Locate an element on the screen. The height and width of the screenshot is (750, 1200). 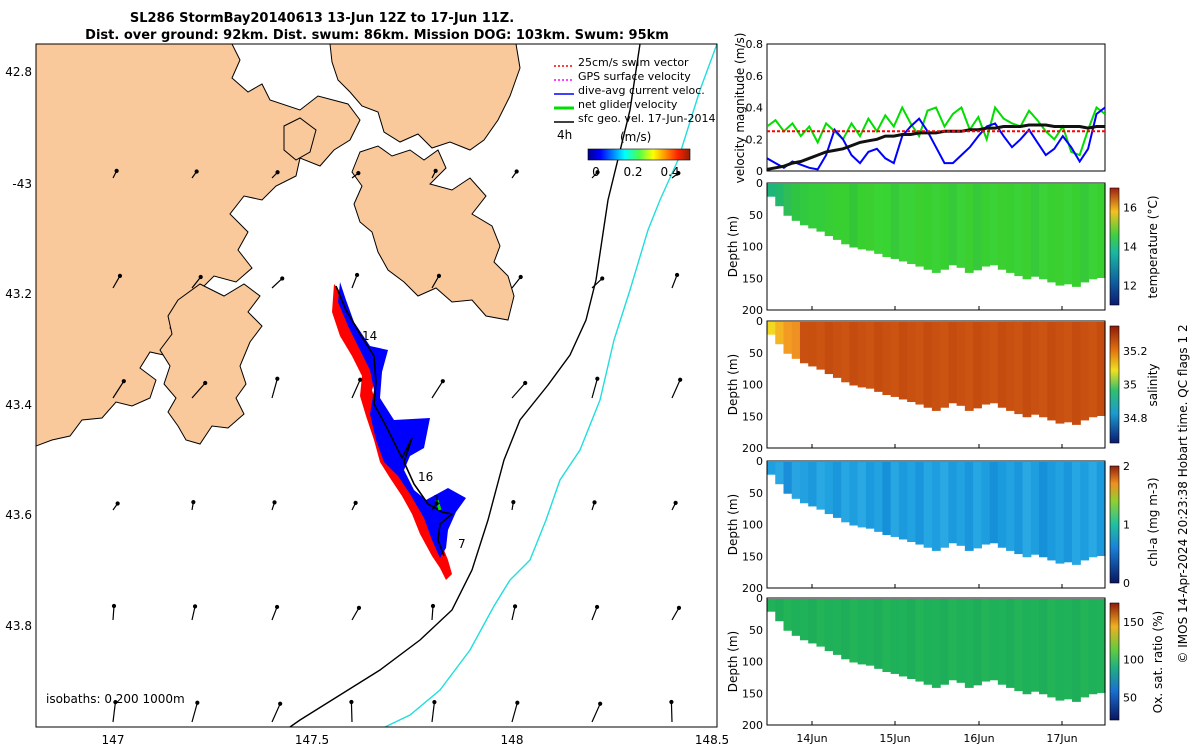
day-label-7: 7 is located at coordinates (462, 544).